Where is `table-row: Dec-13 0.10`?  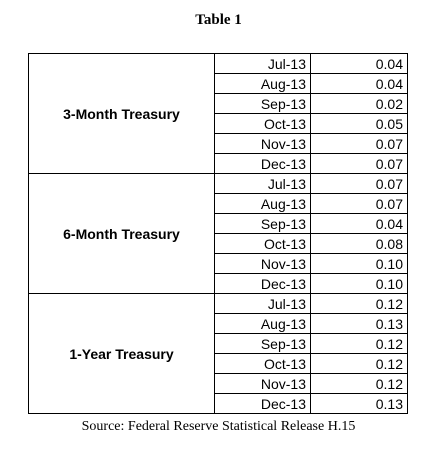 table-row: Dec-13 0.10 is located at coordinates (218, 283).